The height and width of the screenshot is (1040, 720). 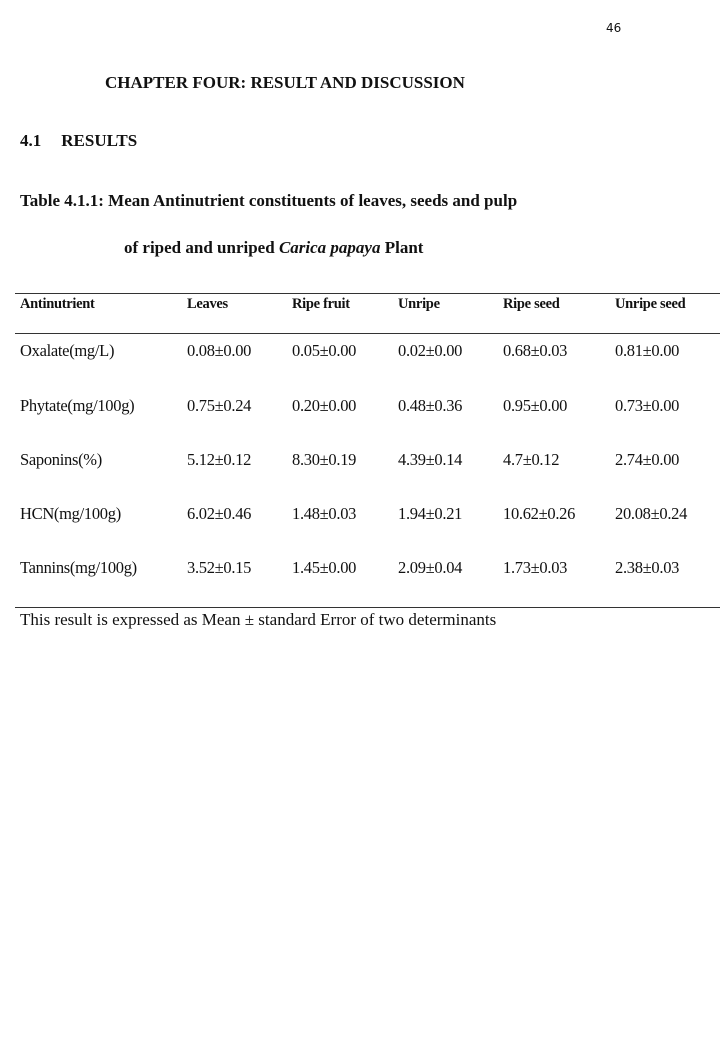 What do you see at coordinates (219, 405) in the screenshot?
I see `table-cell: 0.75±0.24` at bounding box center [219, 405].